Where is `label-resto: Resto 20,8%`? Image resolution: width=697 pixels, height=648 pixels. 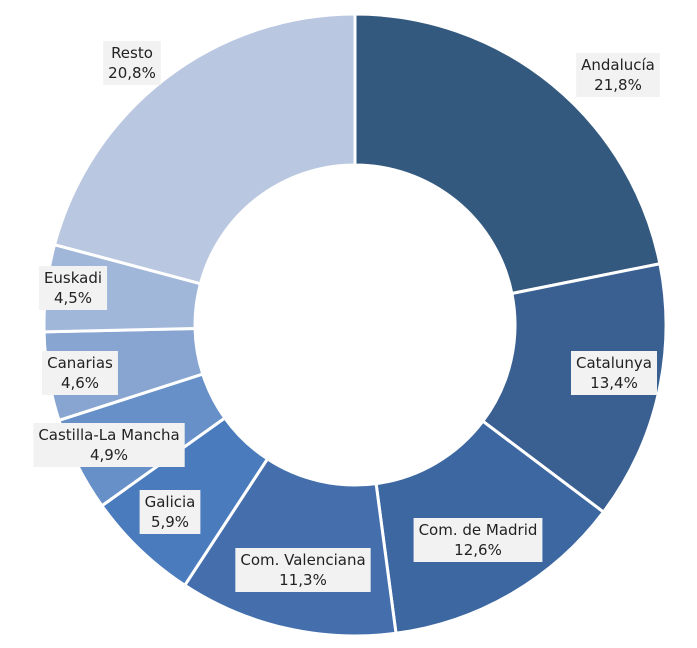 label-resto: Resto 20,8% is located at coordinates (132, 63).